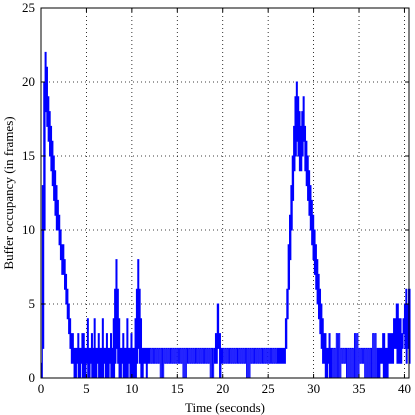 This screenshot has height=415, width=415. What do you see at coordinates (41, 388) in the screenshot?
I see `x-tick-label: 0` at bounding box center [41, 388].